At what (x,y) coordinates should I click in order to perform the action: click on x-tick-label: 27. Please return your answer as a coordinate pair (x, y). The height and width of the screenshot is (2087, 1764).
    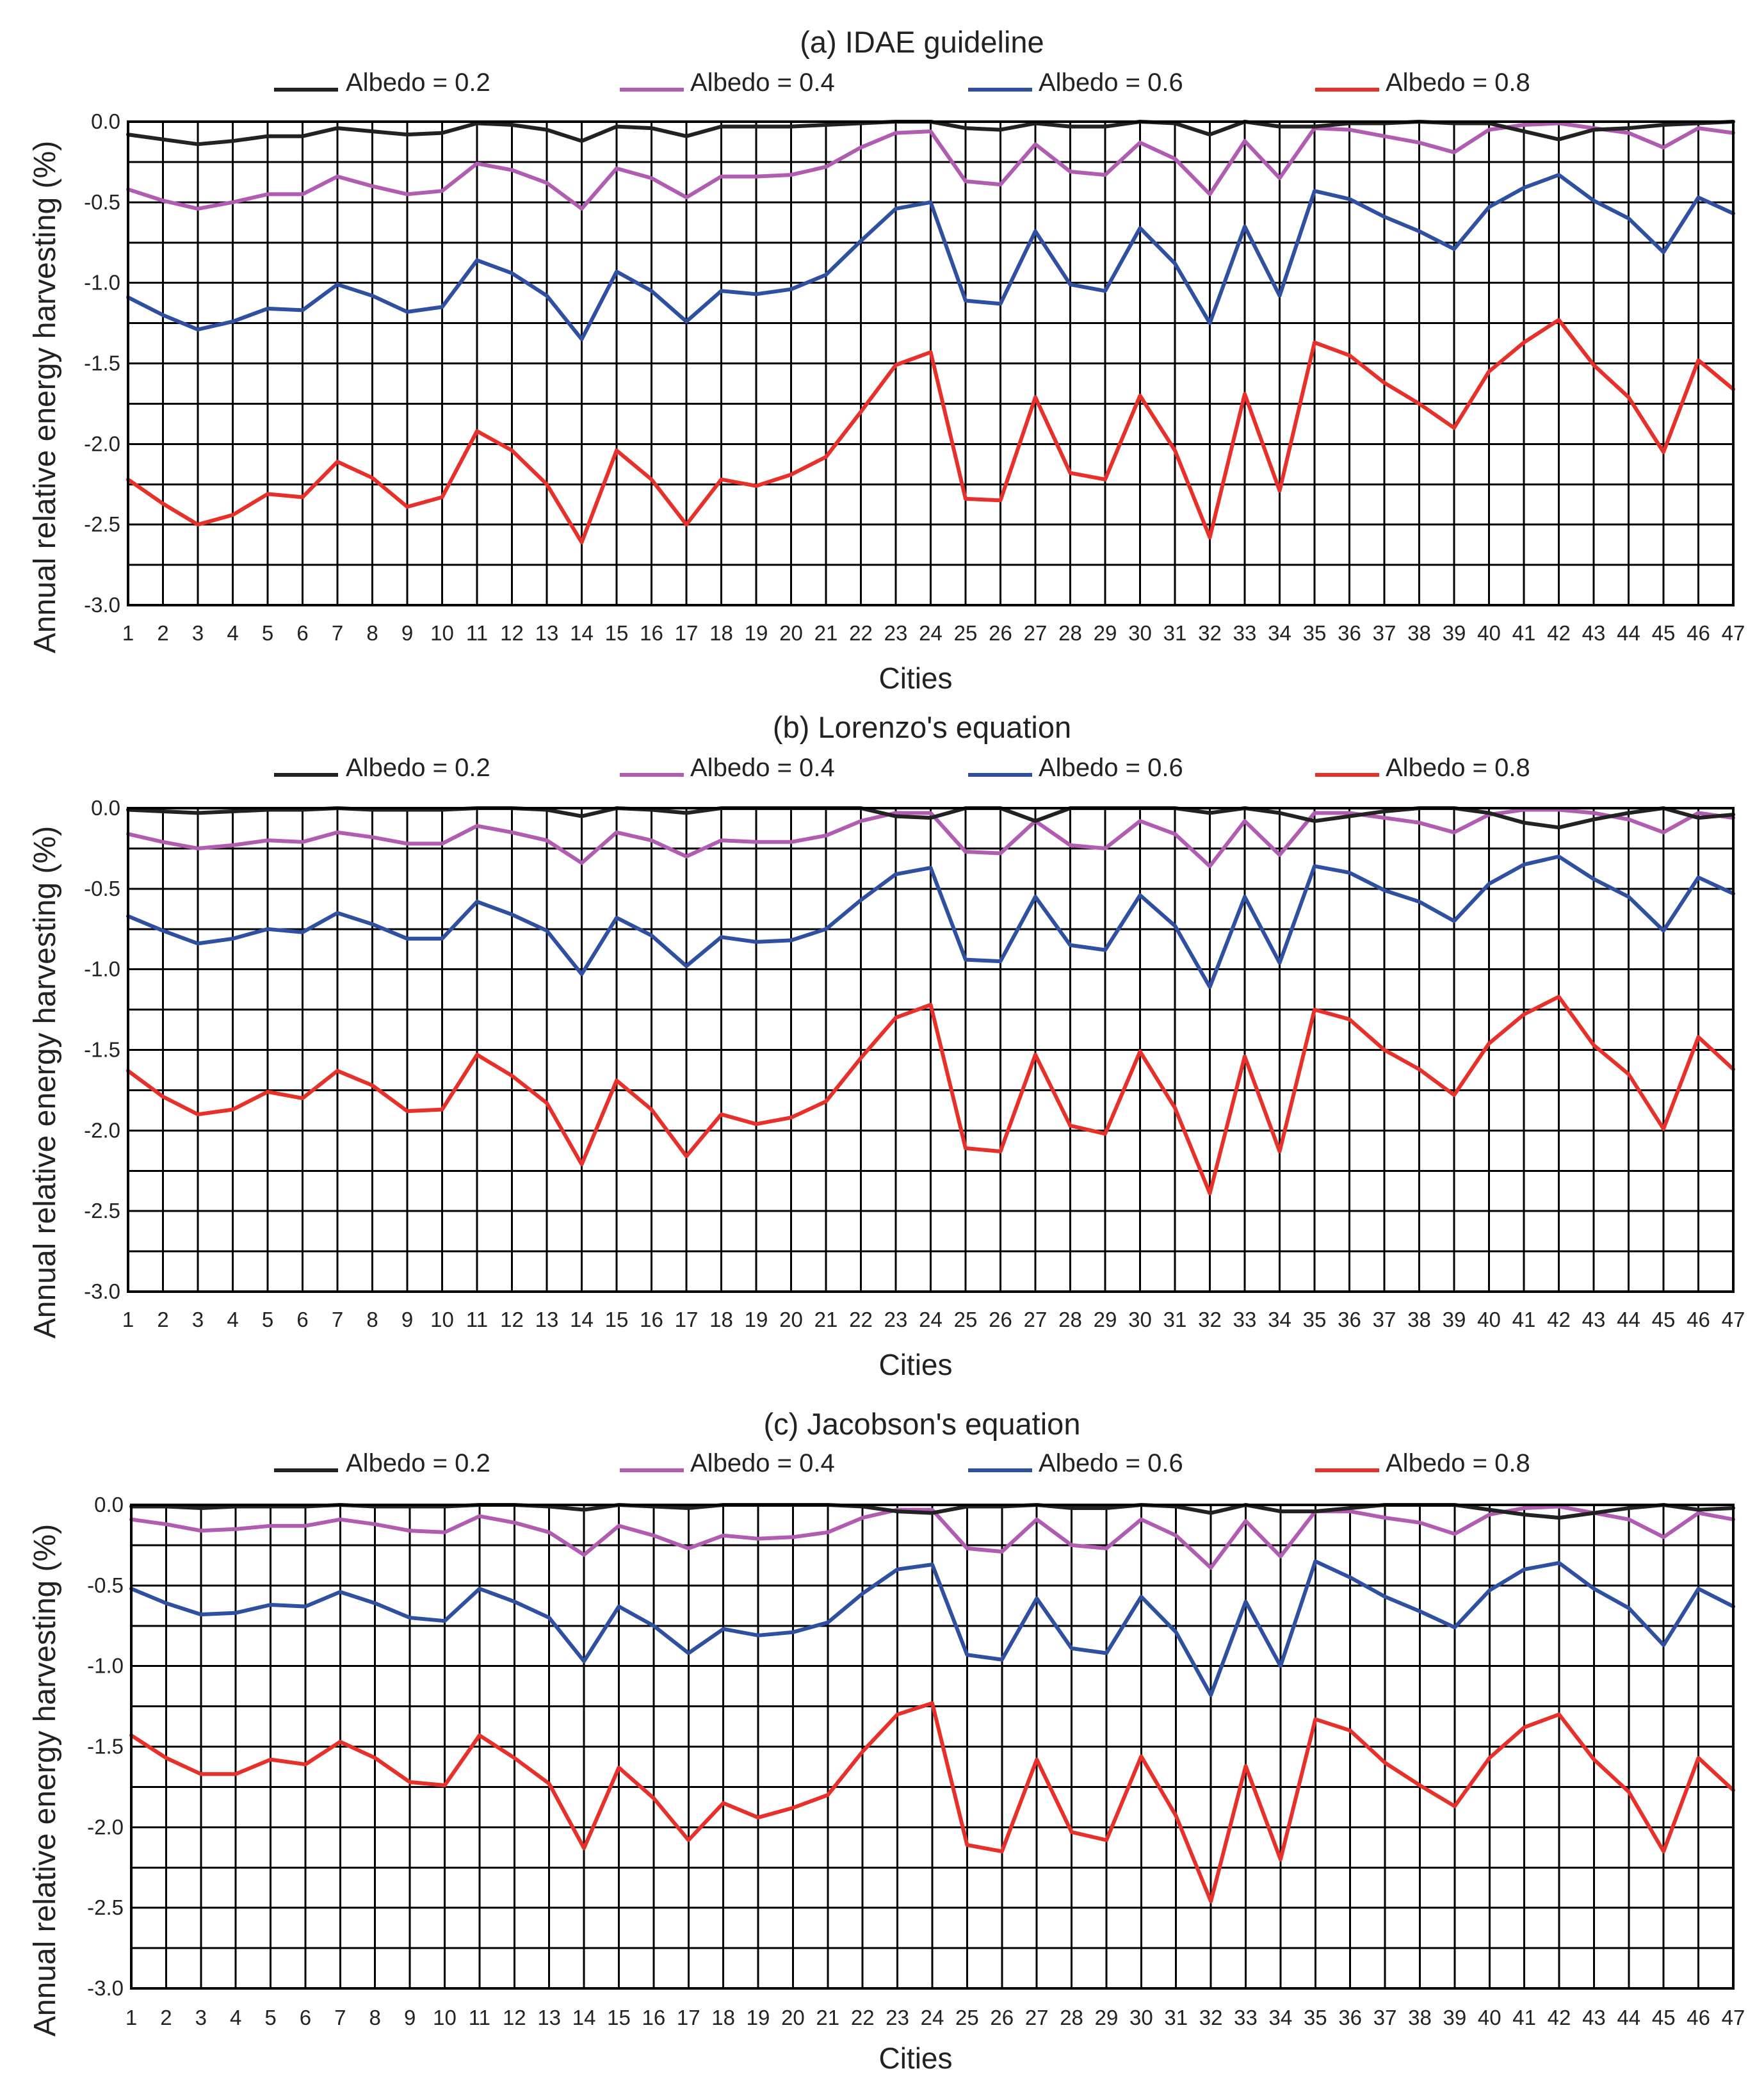
    Looking at the image, I should click on (1037, 2017).